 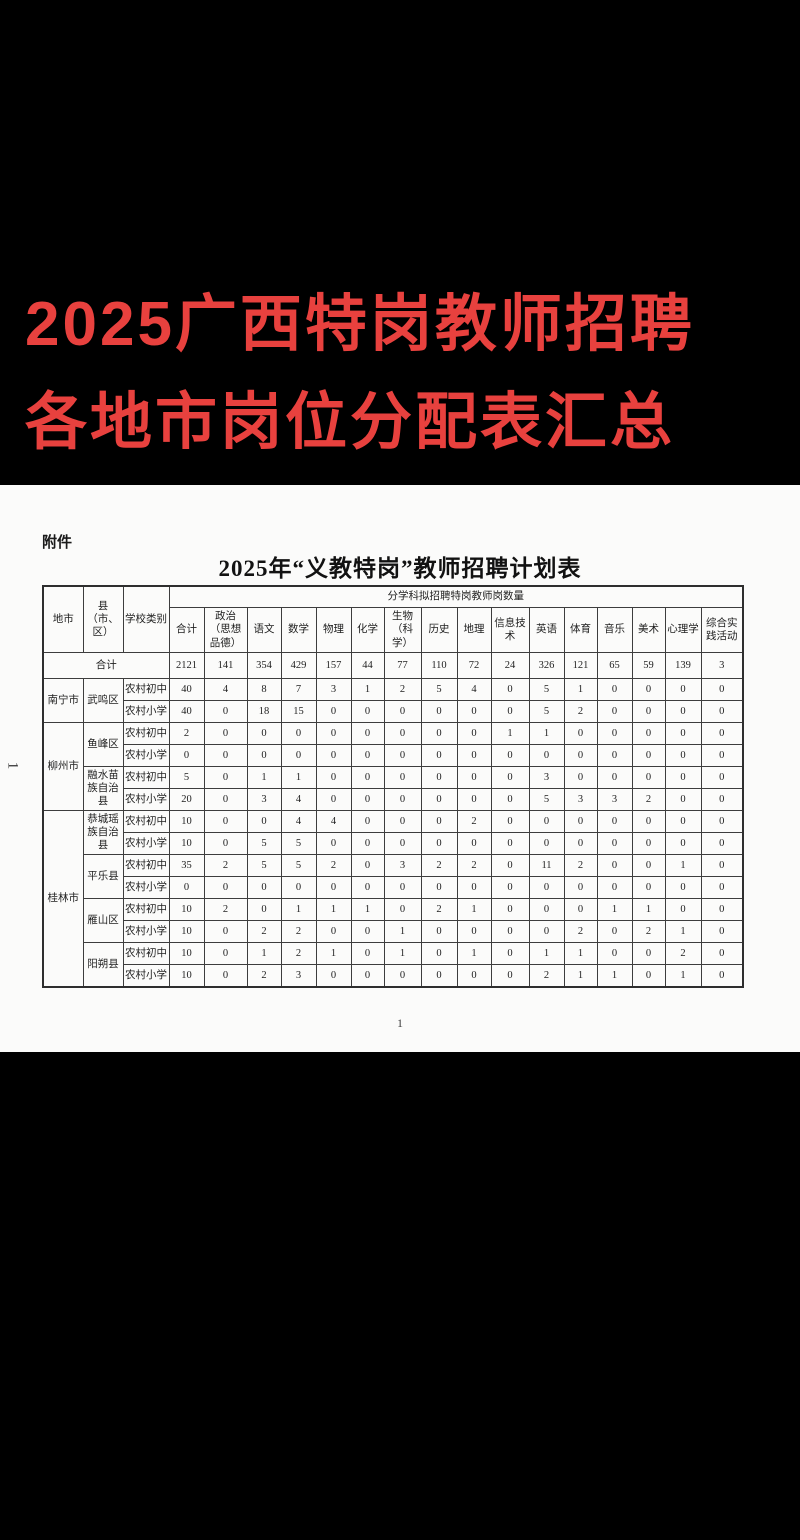 What do you see at coordinates (186, 931) in the screenshot?
I see `value-cell: 10` at bounding box center [186, 931].